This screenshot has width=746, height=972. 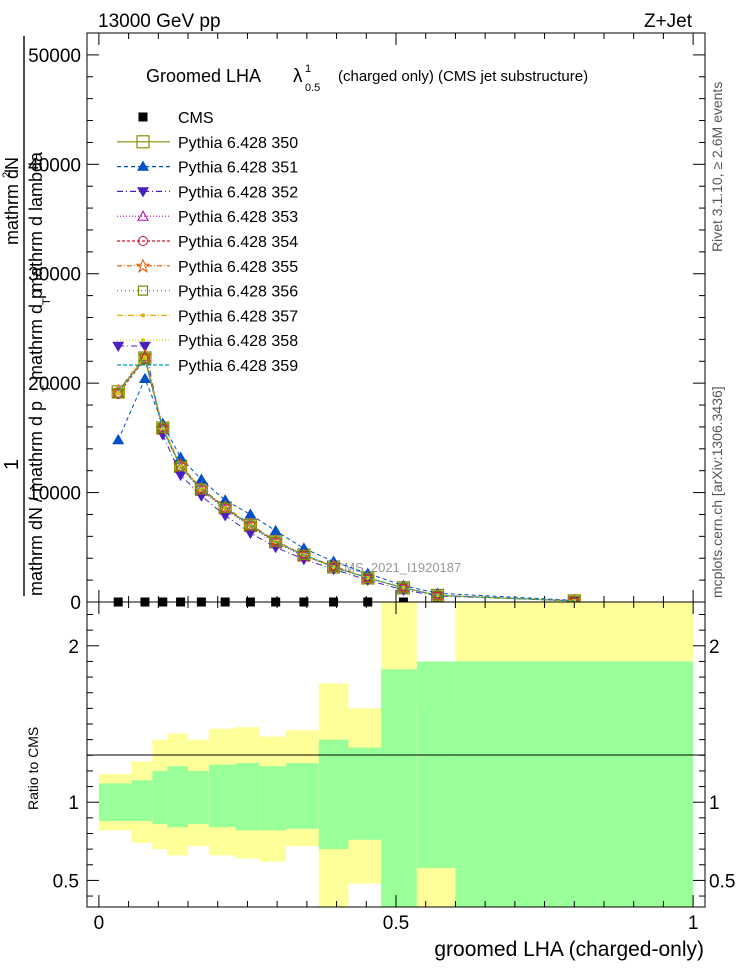 What do you see at coordinates (36, 221) in the screenshot?
I see `ylabel-denominator-c: mathrm d lambda` at bounding box center [36, 221].